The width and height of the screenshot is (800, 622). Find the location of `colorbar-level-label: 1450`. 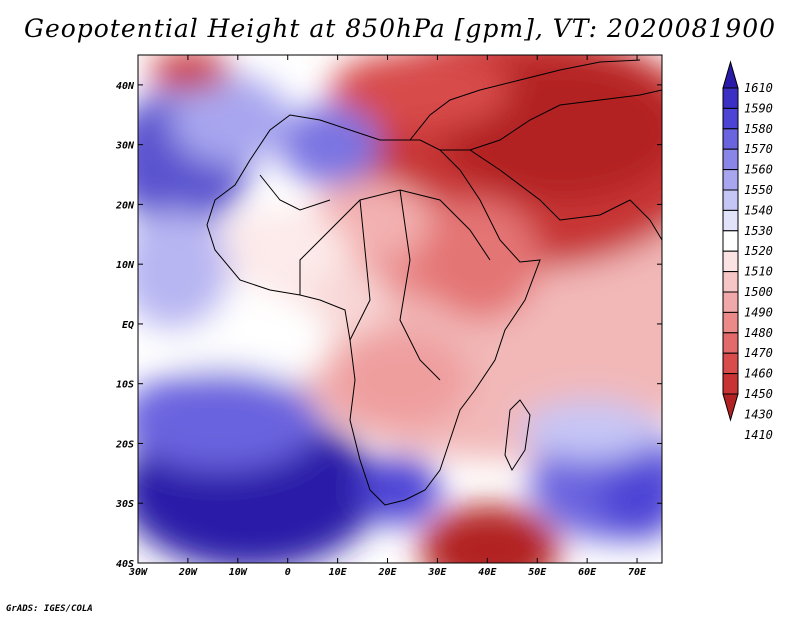

colorbar-level-label: 1450 is located at coordinates (758, 394).